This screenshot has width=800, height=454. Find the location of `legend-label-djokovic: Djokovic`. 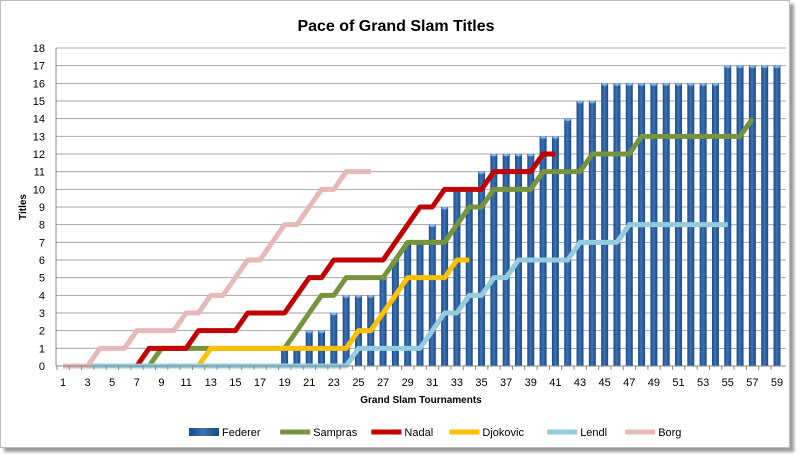

legend-label-djokovic: Djokovic is located at coordinates (503, 433).